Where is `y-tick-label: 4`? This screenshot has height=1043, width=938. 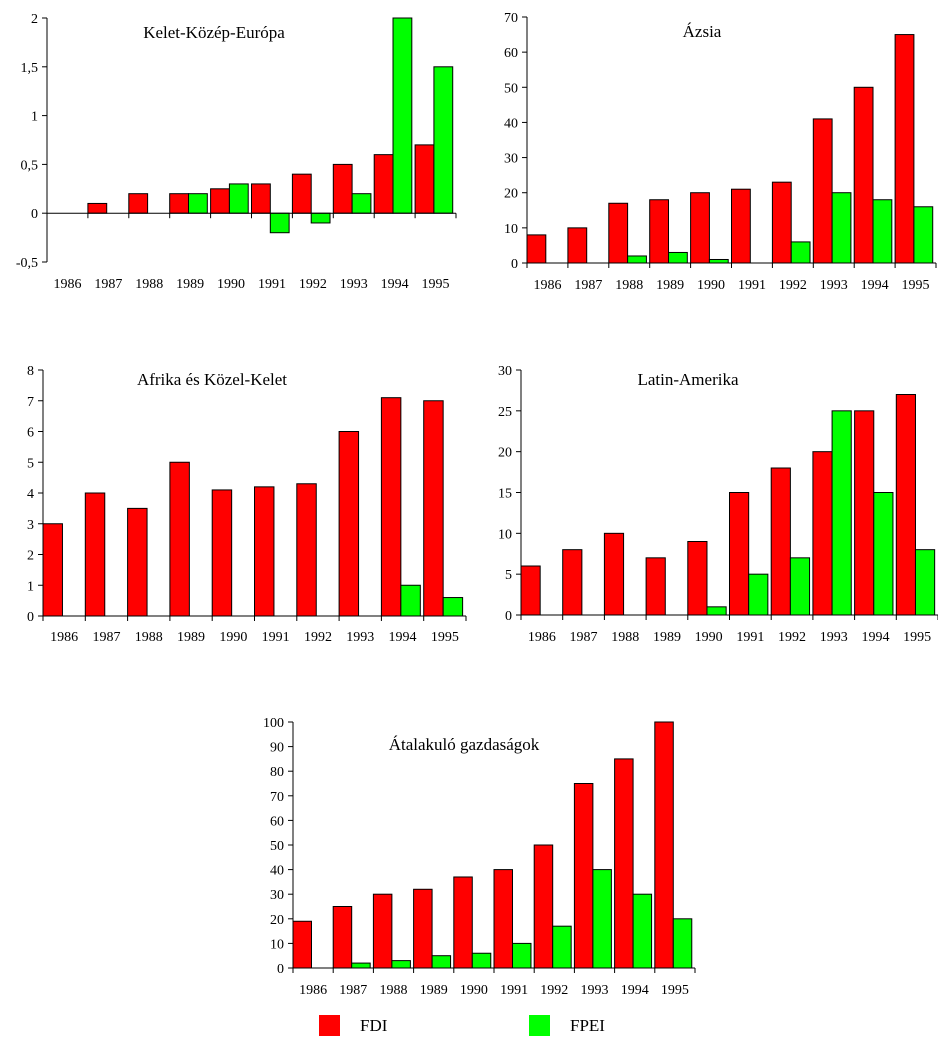 y-tick-label: 4 is located at coordinates (30, 494).